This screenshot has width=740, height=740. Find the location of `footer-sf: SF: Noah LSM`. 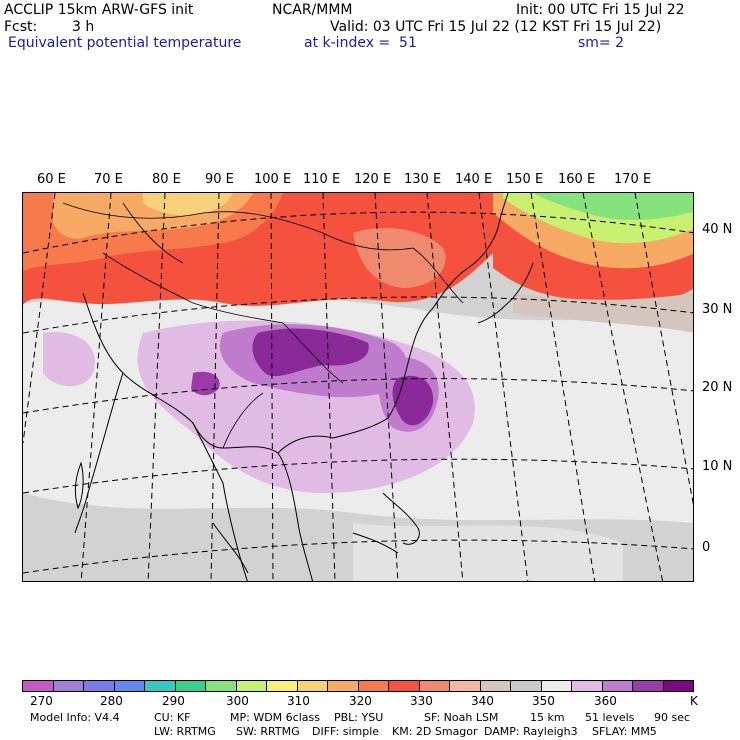

footer-sf: SF: Noah LSM is located at coordinates (461, 717).